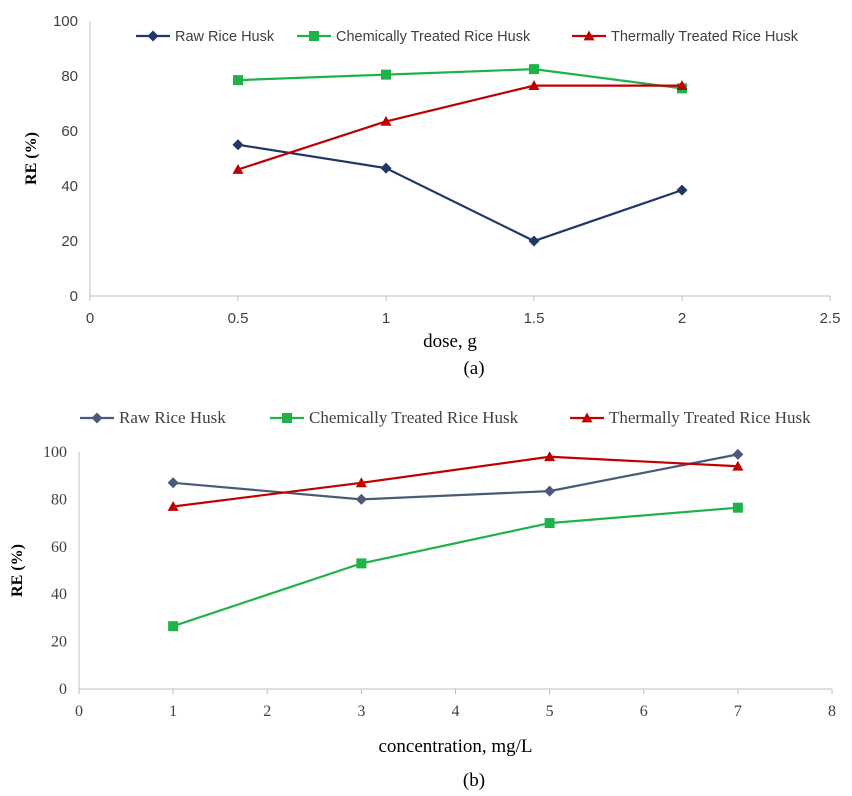 The width and height of the screenshot is (852, 796). I want to click on x-tick-label: 7, so click(738, 711).